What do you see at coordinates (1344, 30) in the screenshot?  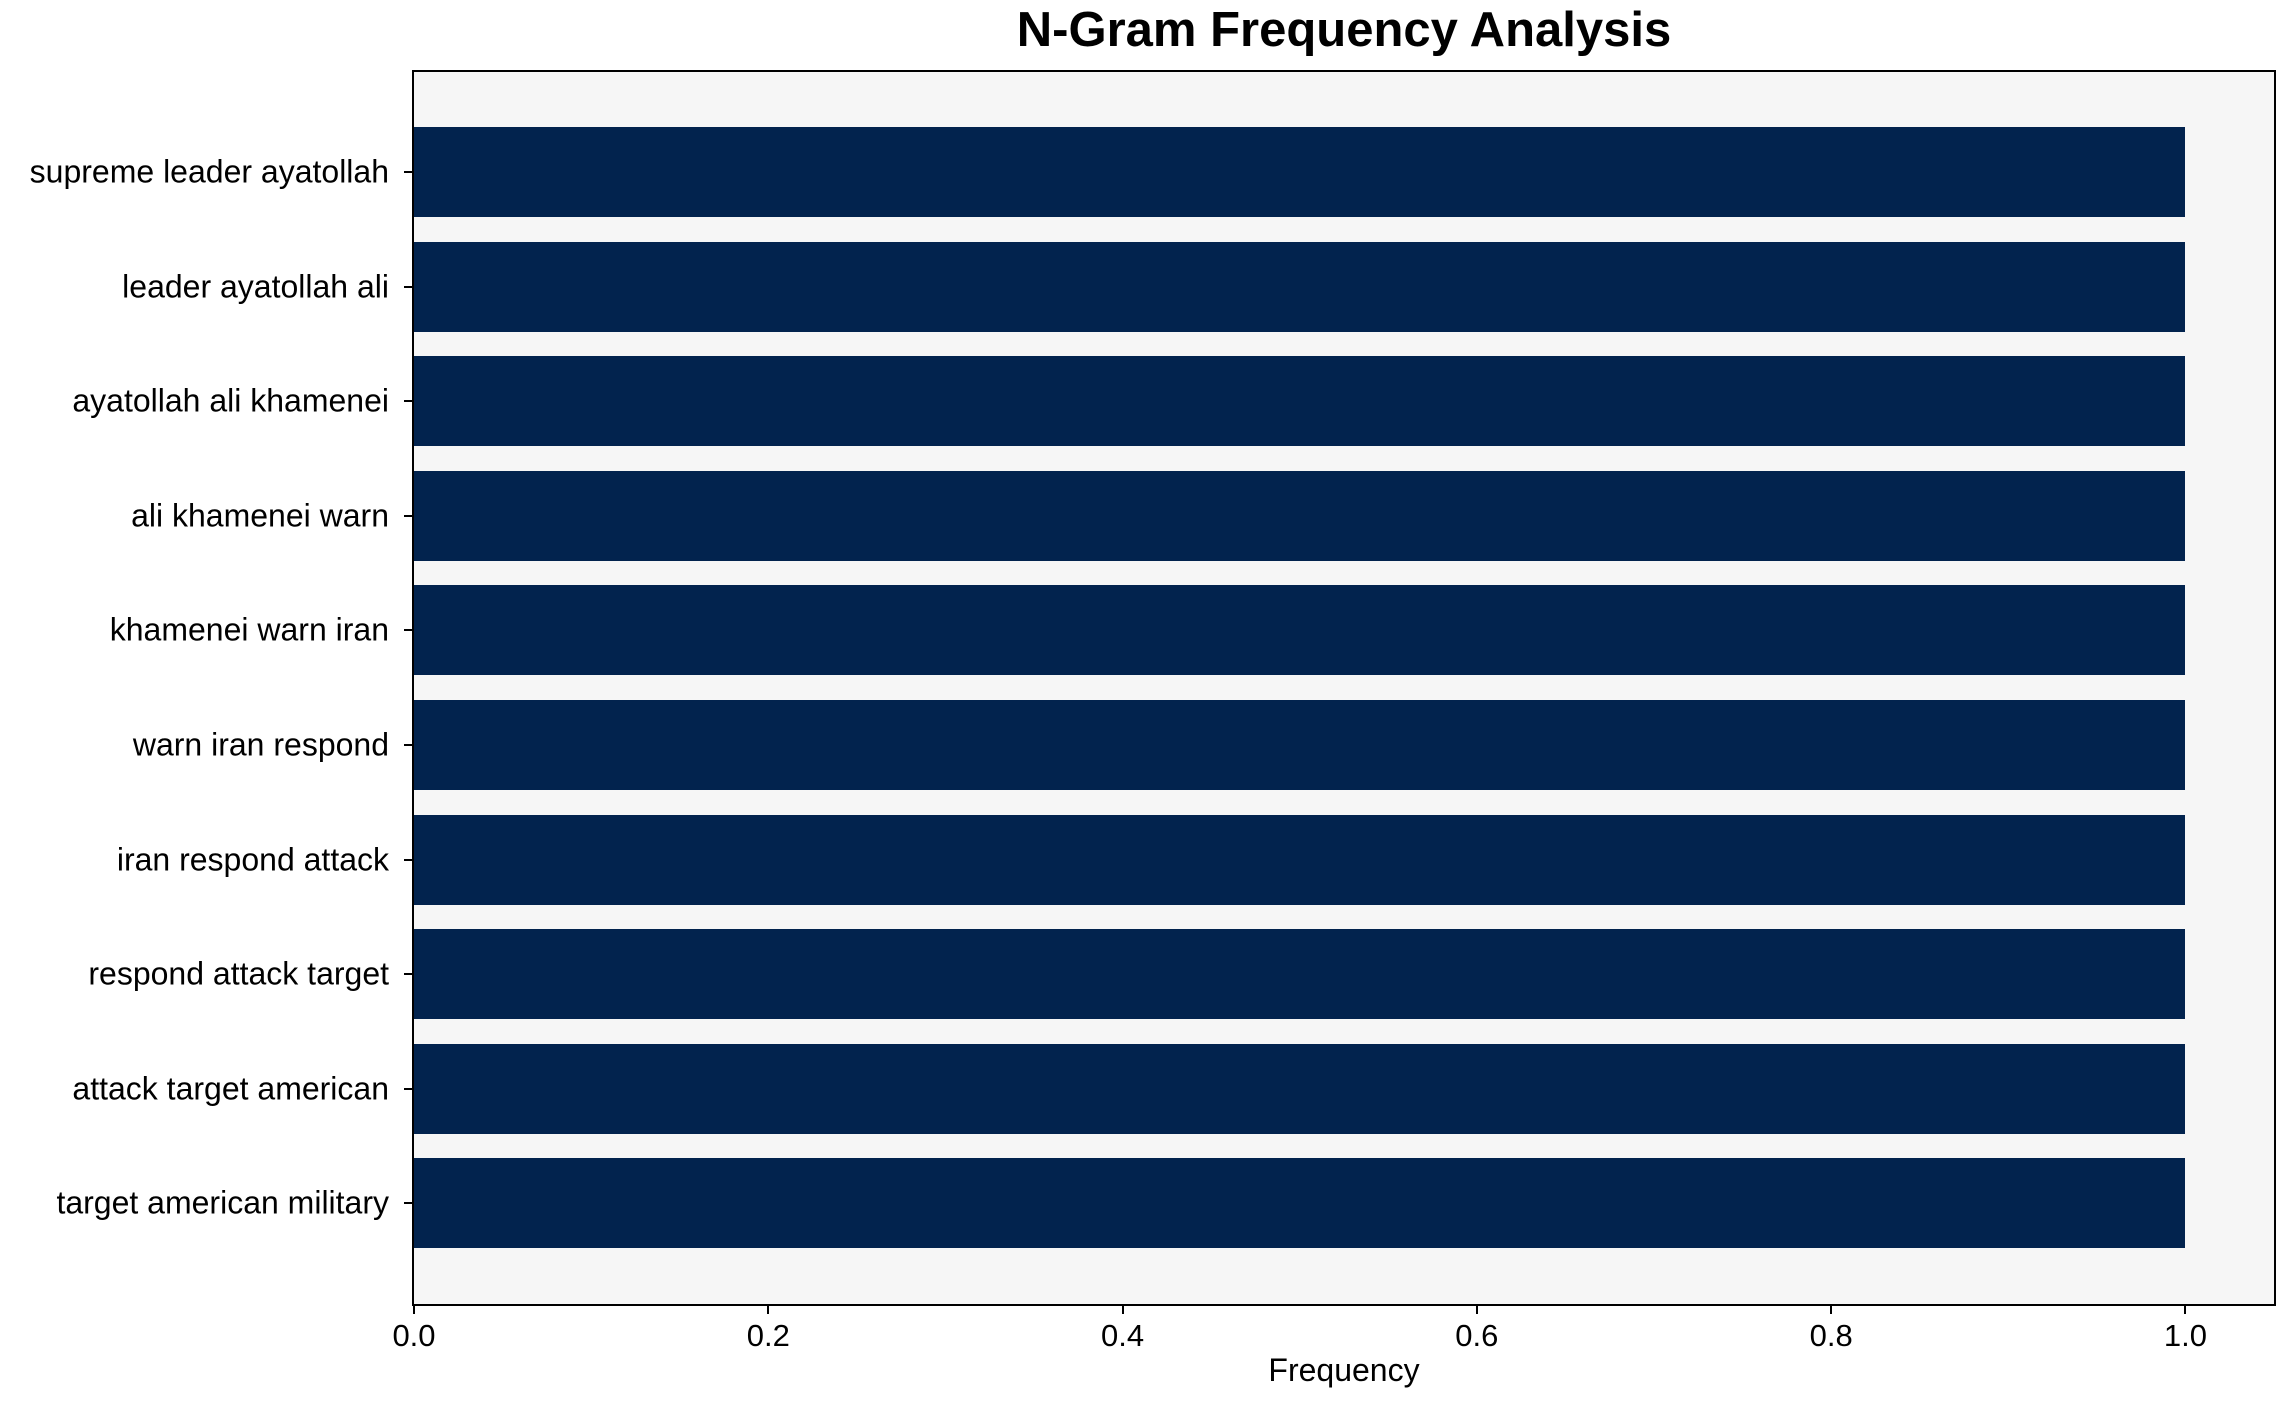 I see `chart-title: N-Gram Frequency Analysis` at bounding box center [1344, 30].